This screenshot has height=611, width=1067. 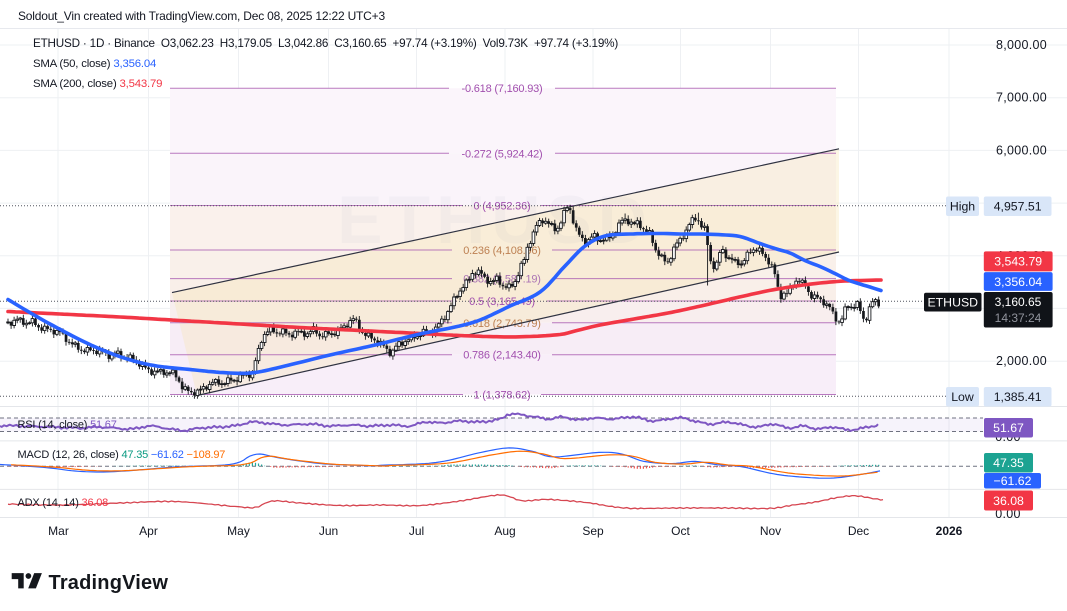 I want to click on svg-text: Low, so click(x=962, y=397).